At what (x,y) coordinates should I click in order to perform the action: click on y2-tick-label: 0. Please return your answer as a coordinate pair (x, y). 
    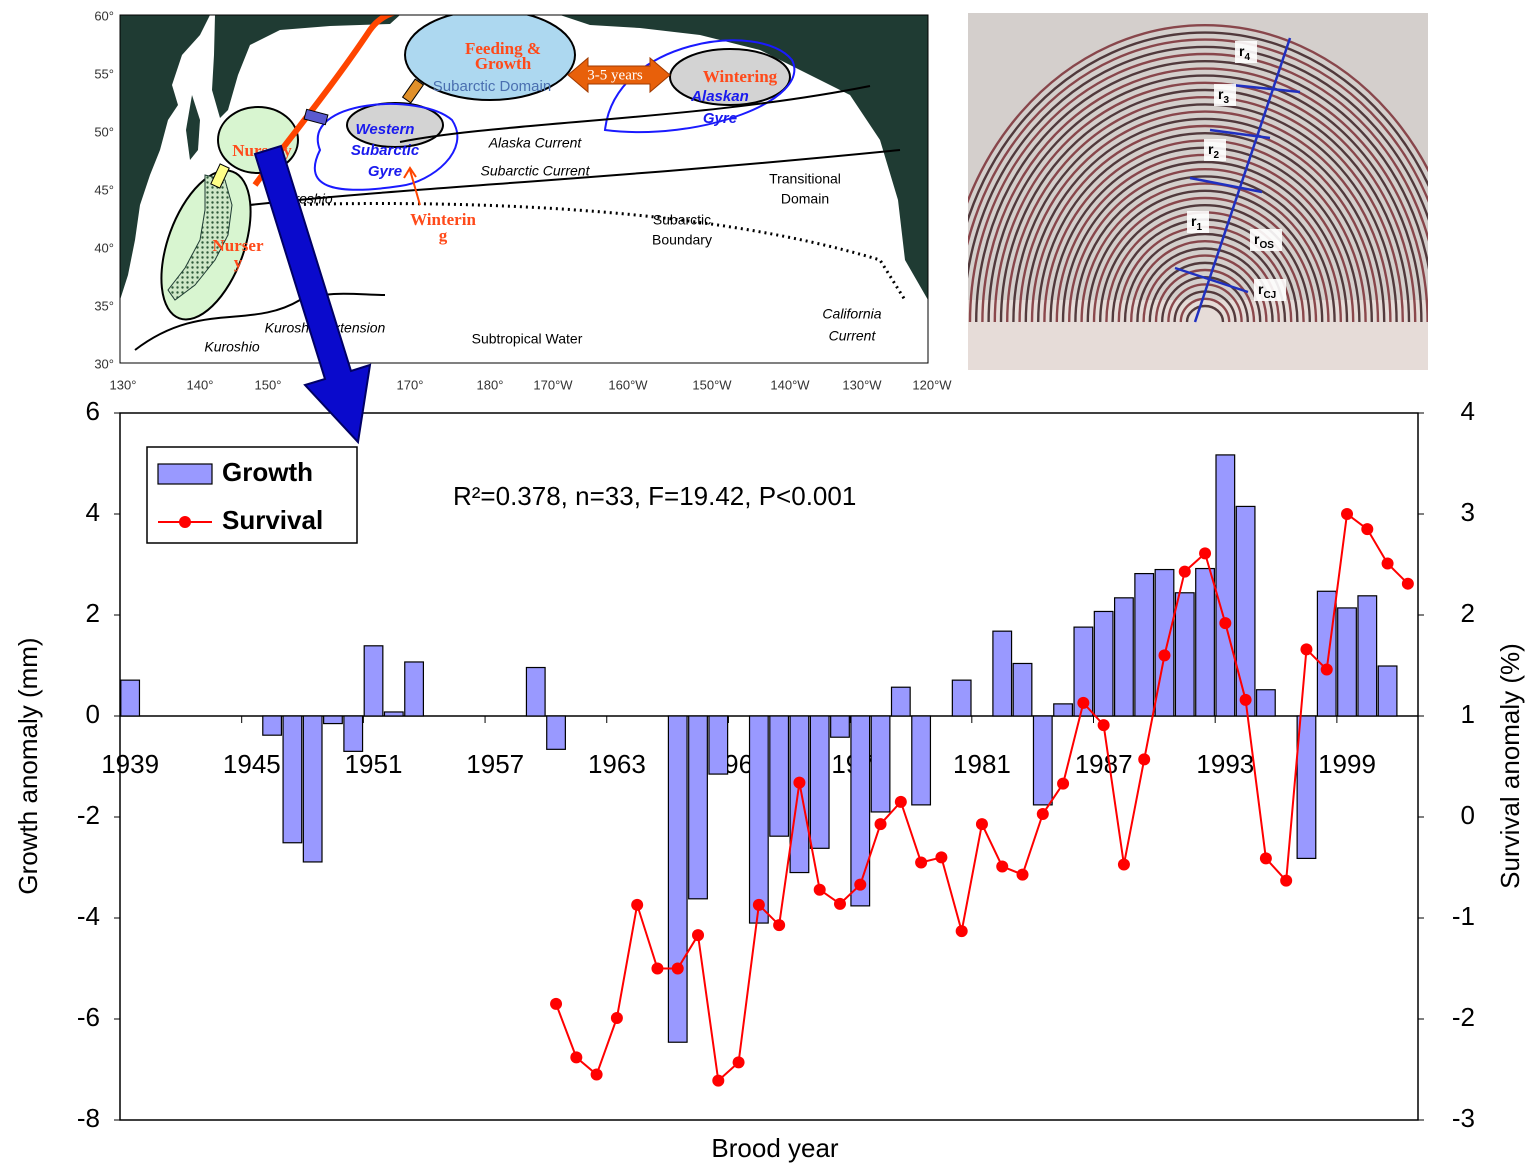
    Looking at the image, I should click on (1468, 815).